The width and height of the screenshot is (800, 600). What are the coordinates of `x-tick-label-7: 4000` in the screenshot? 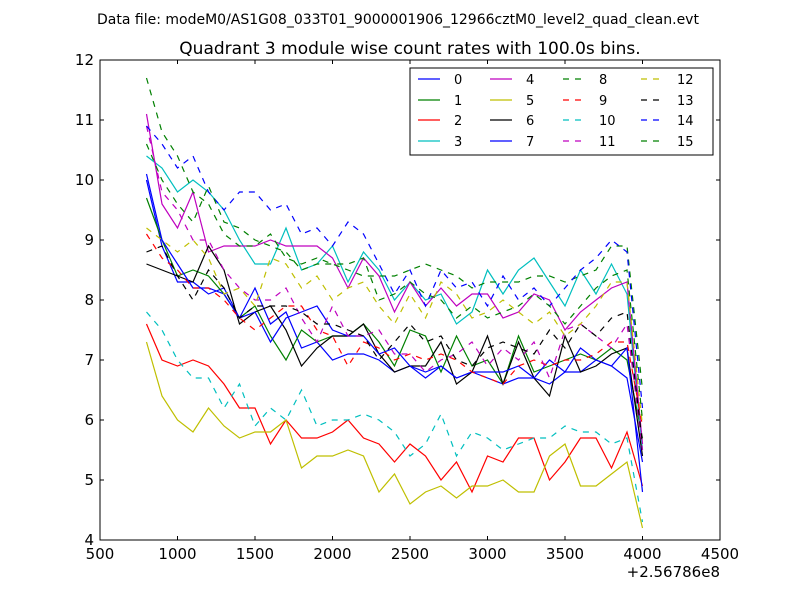 It's located at (642, 554).